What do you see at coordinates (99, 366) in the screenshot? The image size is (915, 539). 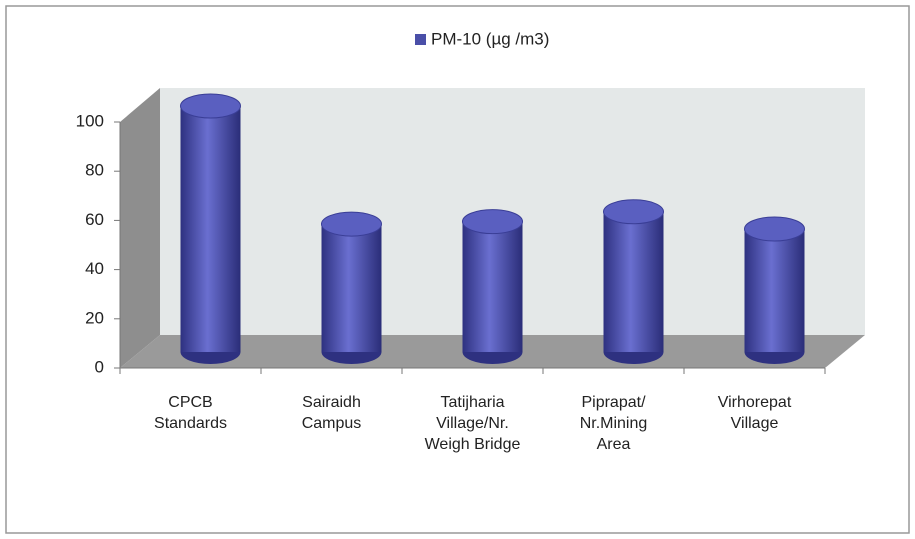 I see `y-tick-label: 0` at bounding box center [99, 366].